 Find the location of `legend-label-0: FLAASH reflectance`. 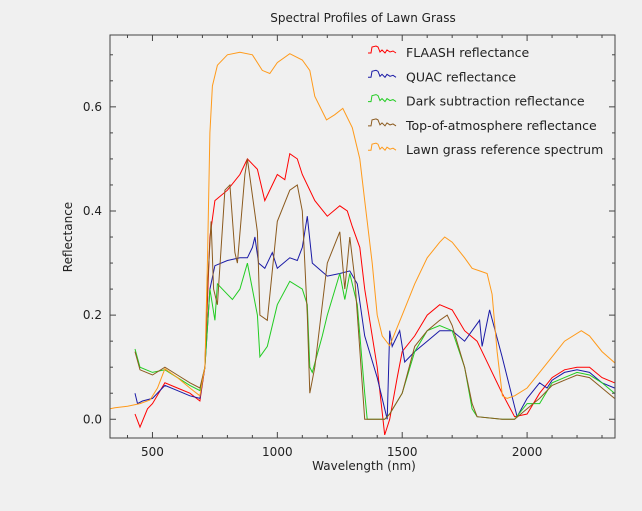

legend-label-0: FLAASH reflectance is located at coordinates (468, 52).